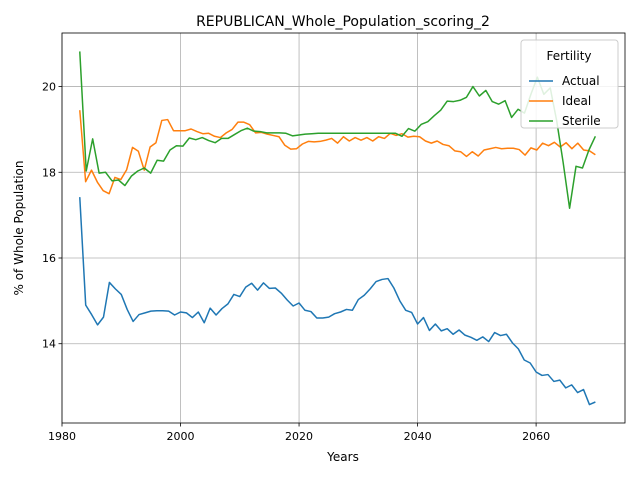 The image size is (640, 480). What do you see at coordinates (52, 216) in the screenshot?
I see `y-axis-ticks: 14 16 18 20` at bounding box center [52, 216].